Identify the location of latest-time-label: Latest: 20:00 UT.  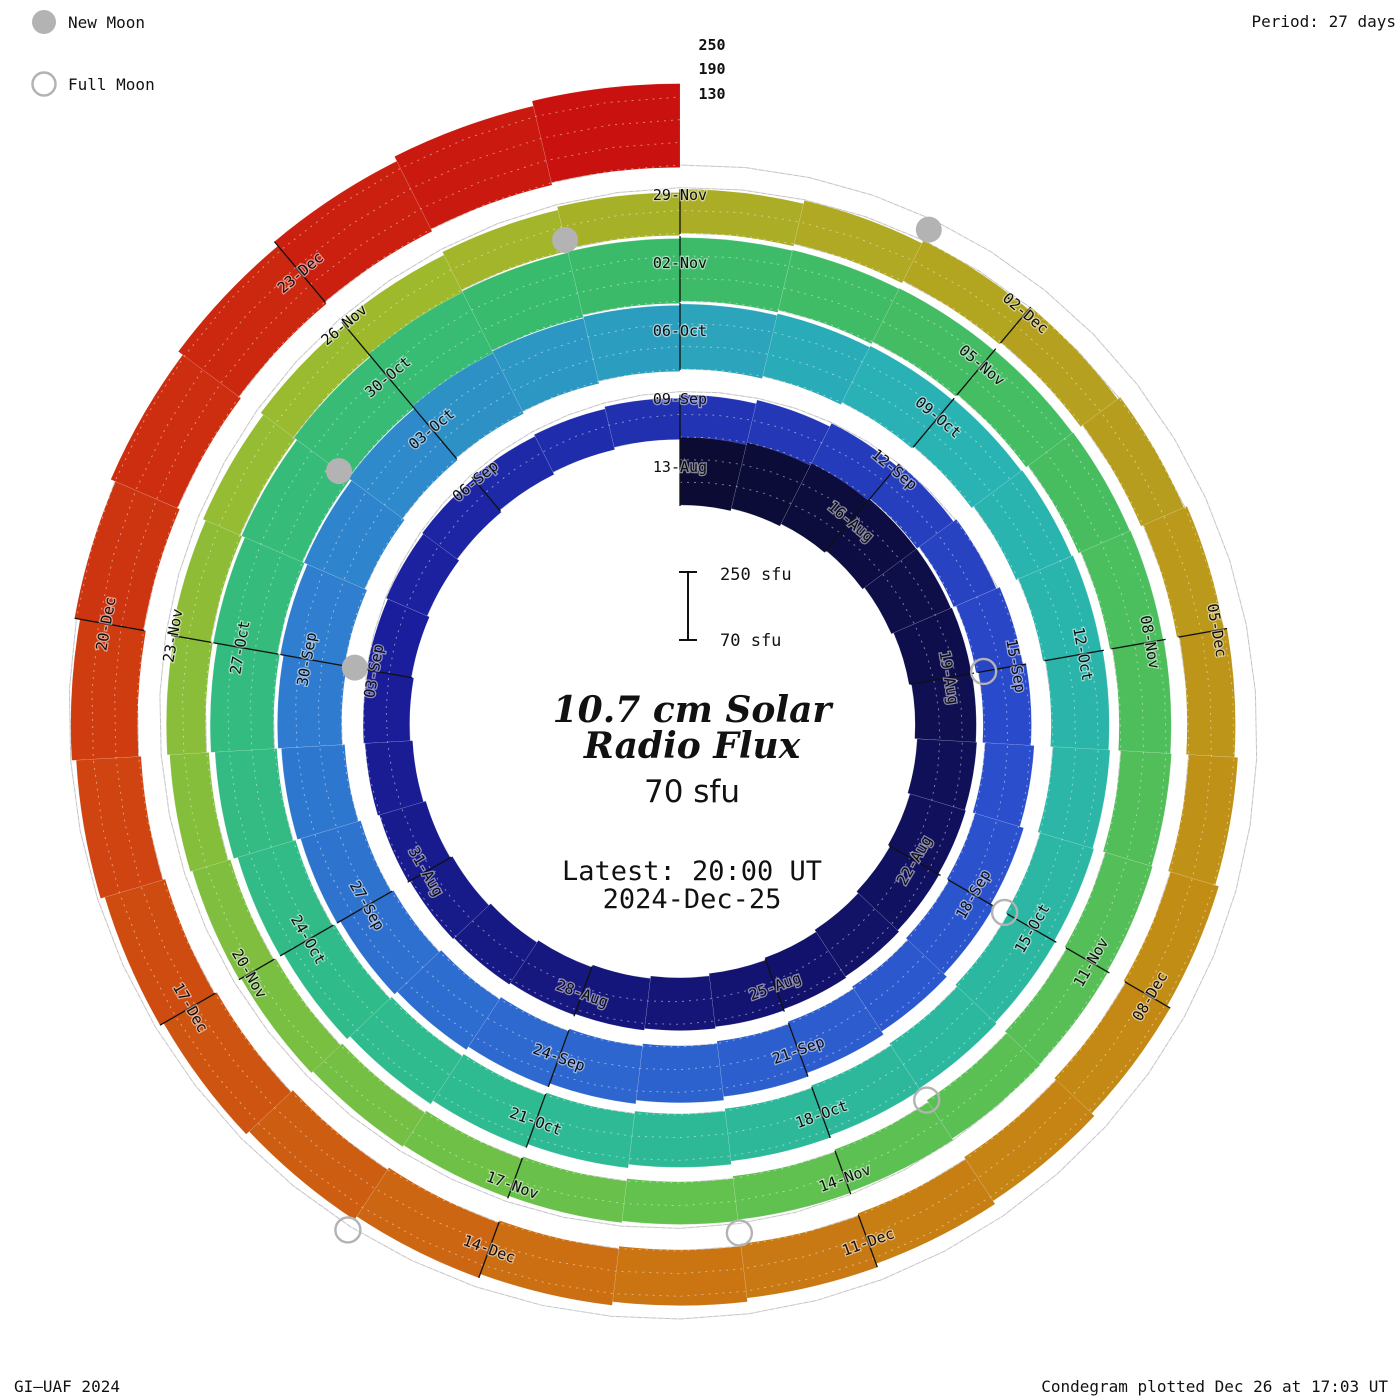
(692, 871).